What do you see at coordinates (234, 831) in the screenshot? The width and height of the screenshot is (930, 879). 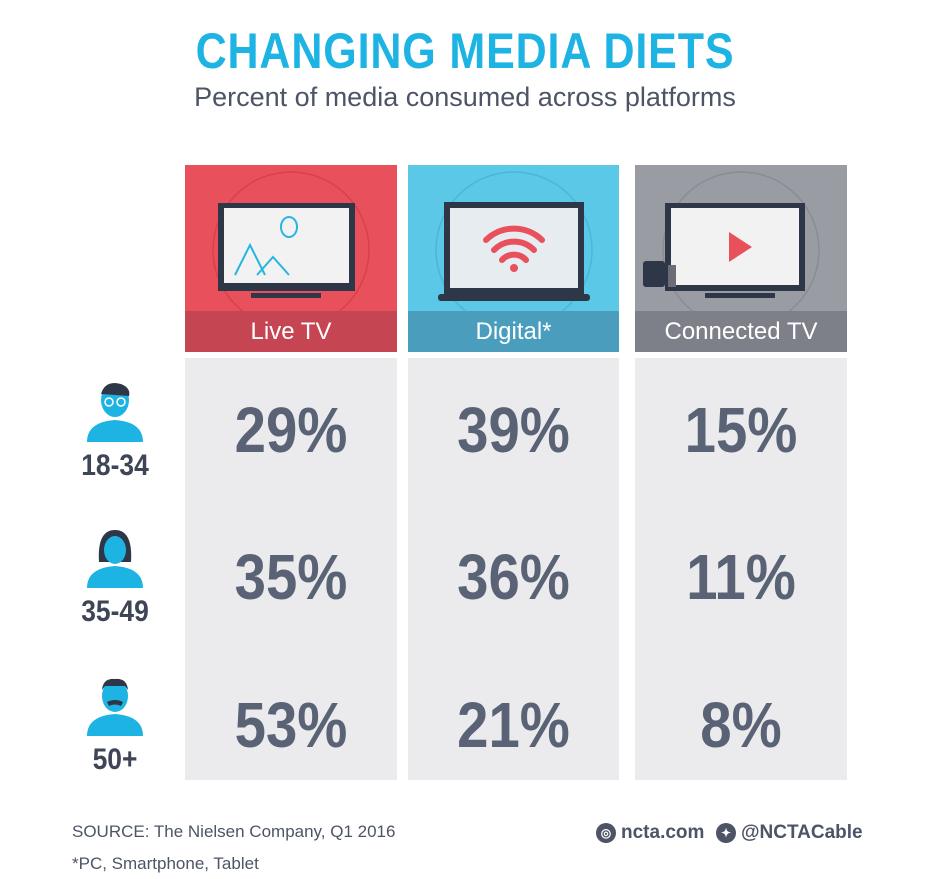 I see `source-note: SOURCE: The Nielsen Company, Q1 2016` at bounding box center [234, 831].